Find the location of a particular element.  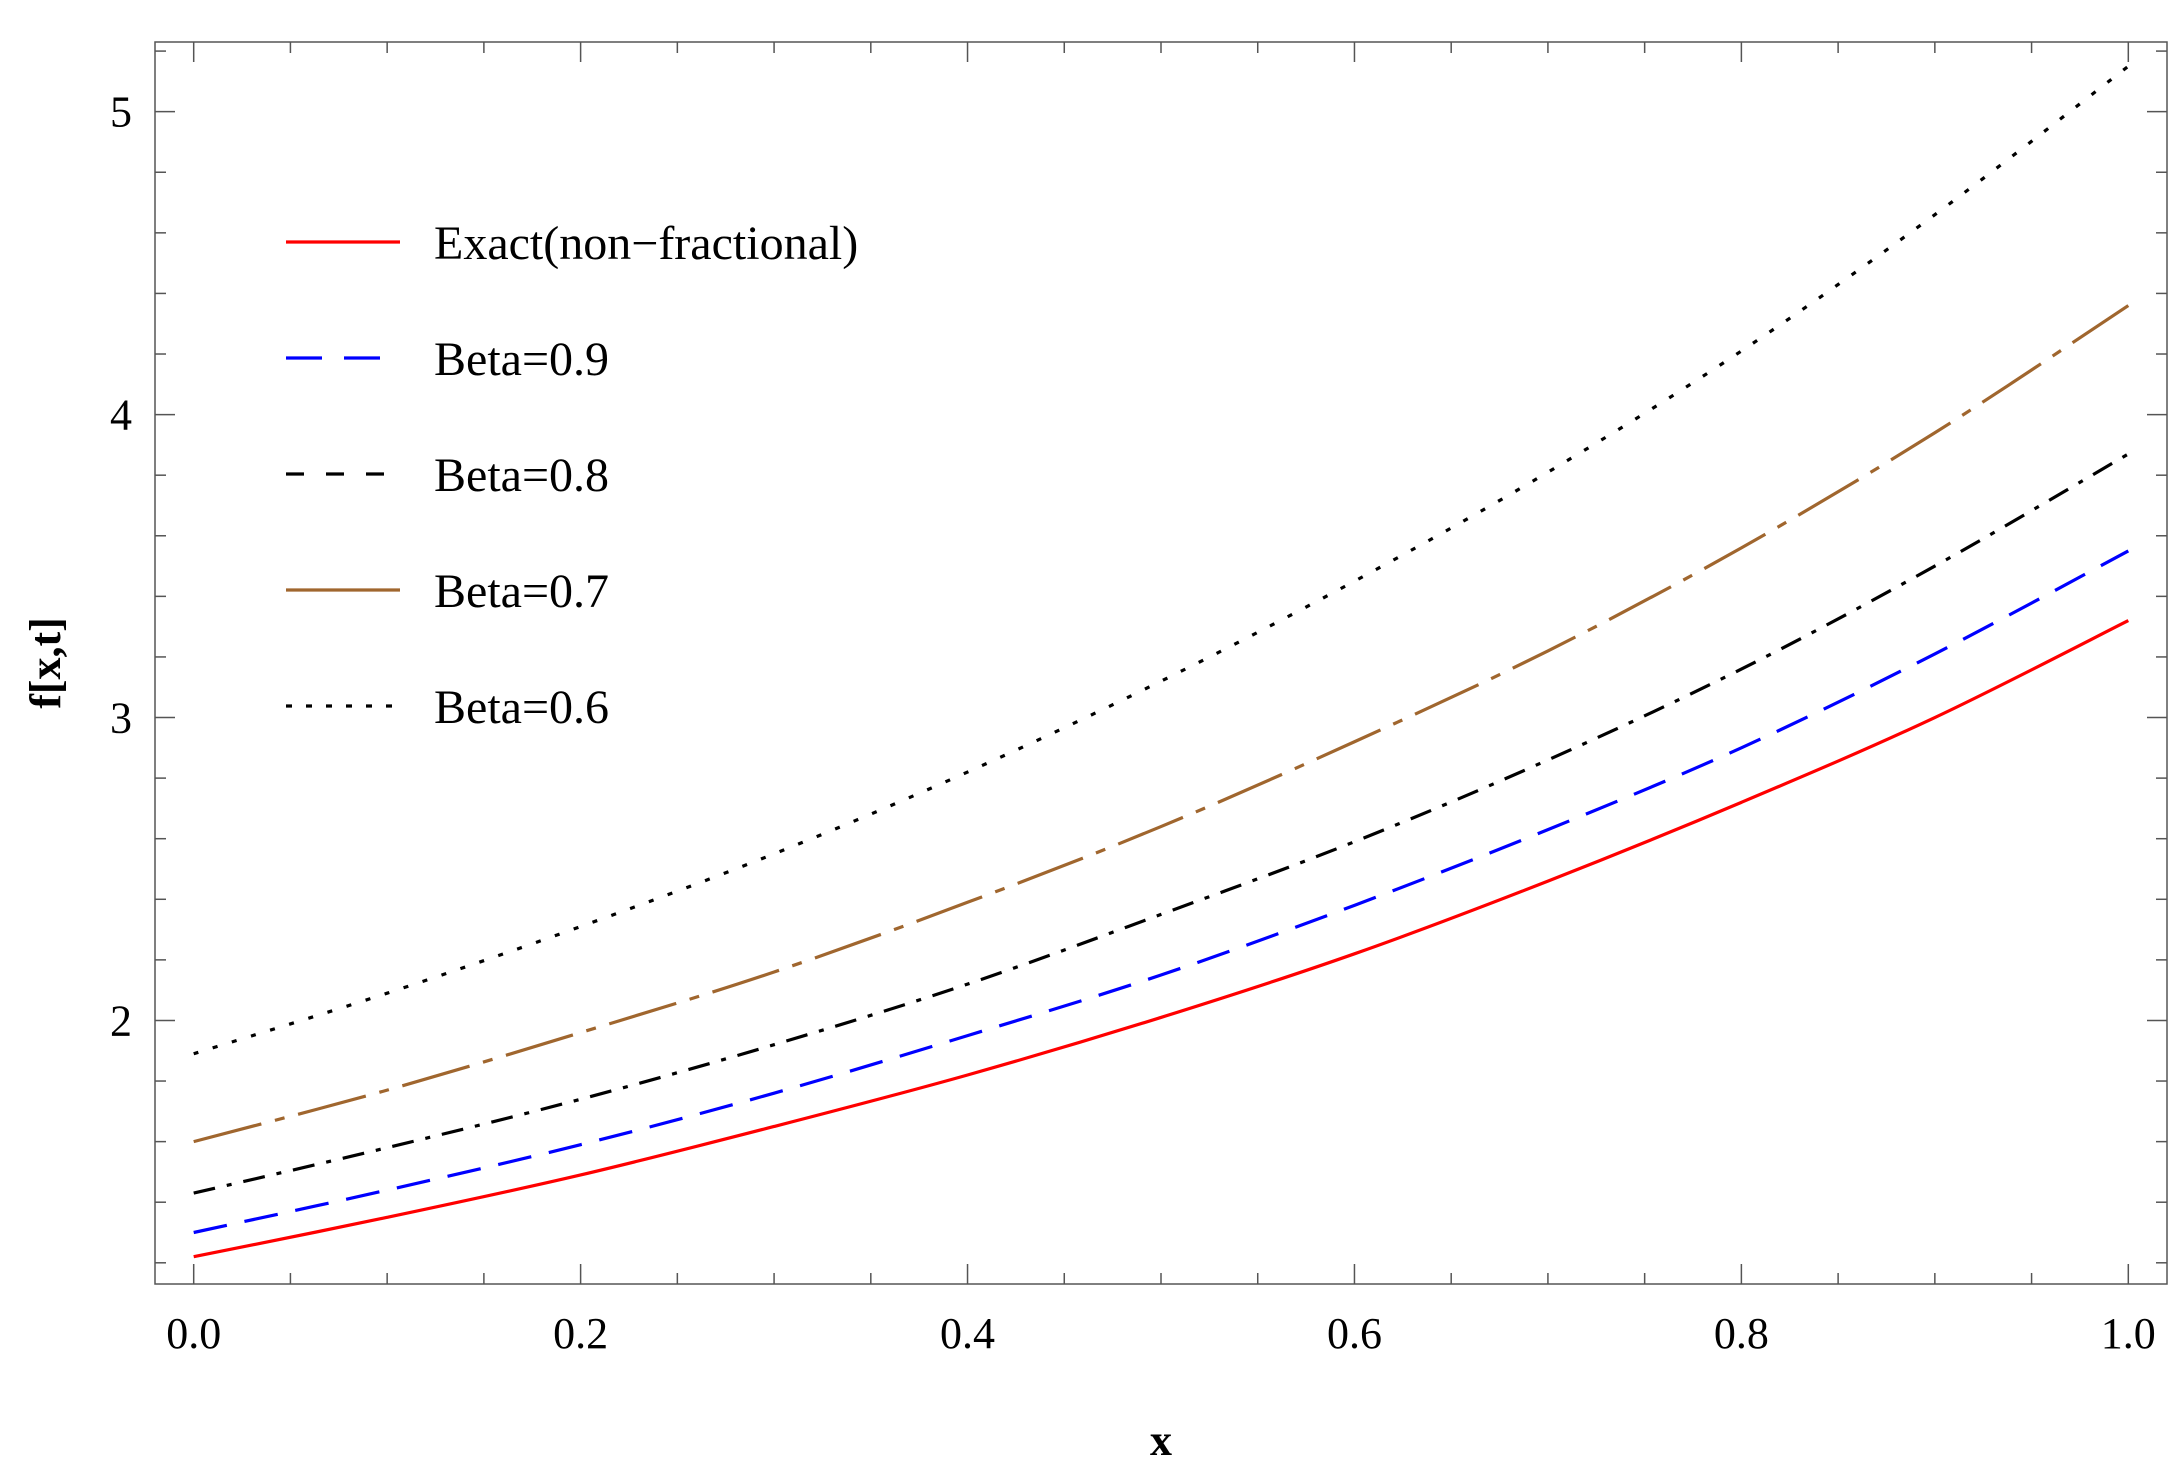

y-tick-label: 5 is located at coordinates (121, 112).